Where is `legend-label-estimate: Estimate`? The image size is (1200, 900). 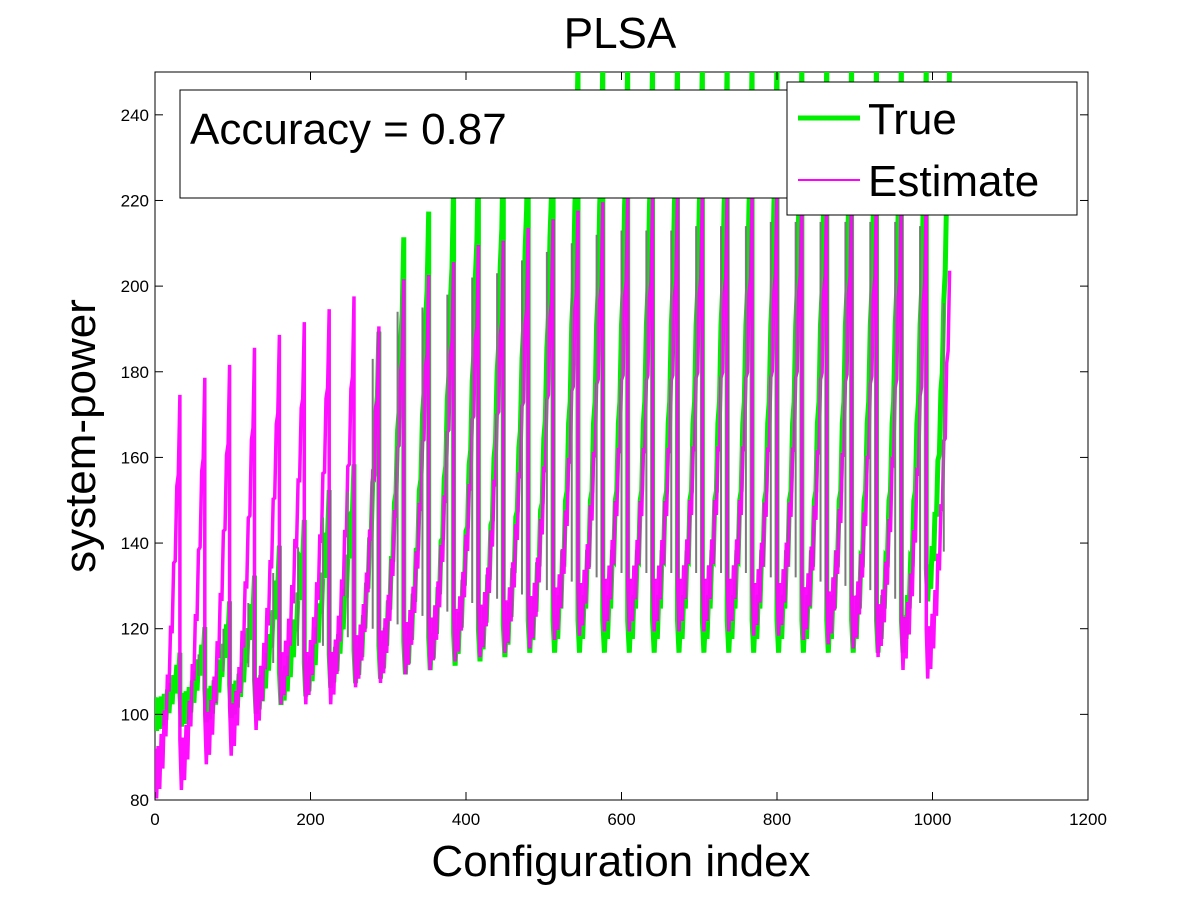 legend-label-estimate: Estimate is located at coordinates (953, 181).